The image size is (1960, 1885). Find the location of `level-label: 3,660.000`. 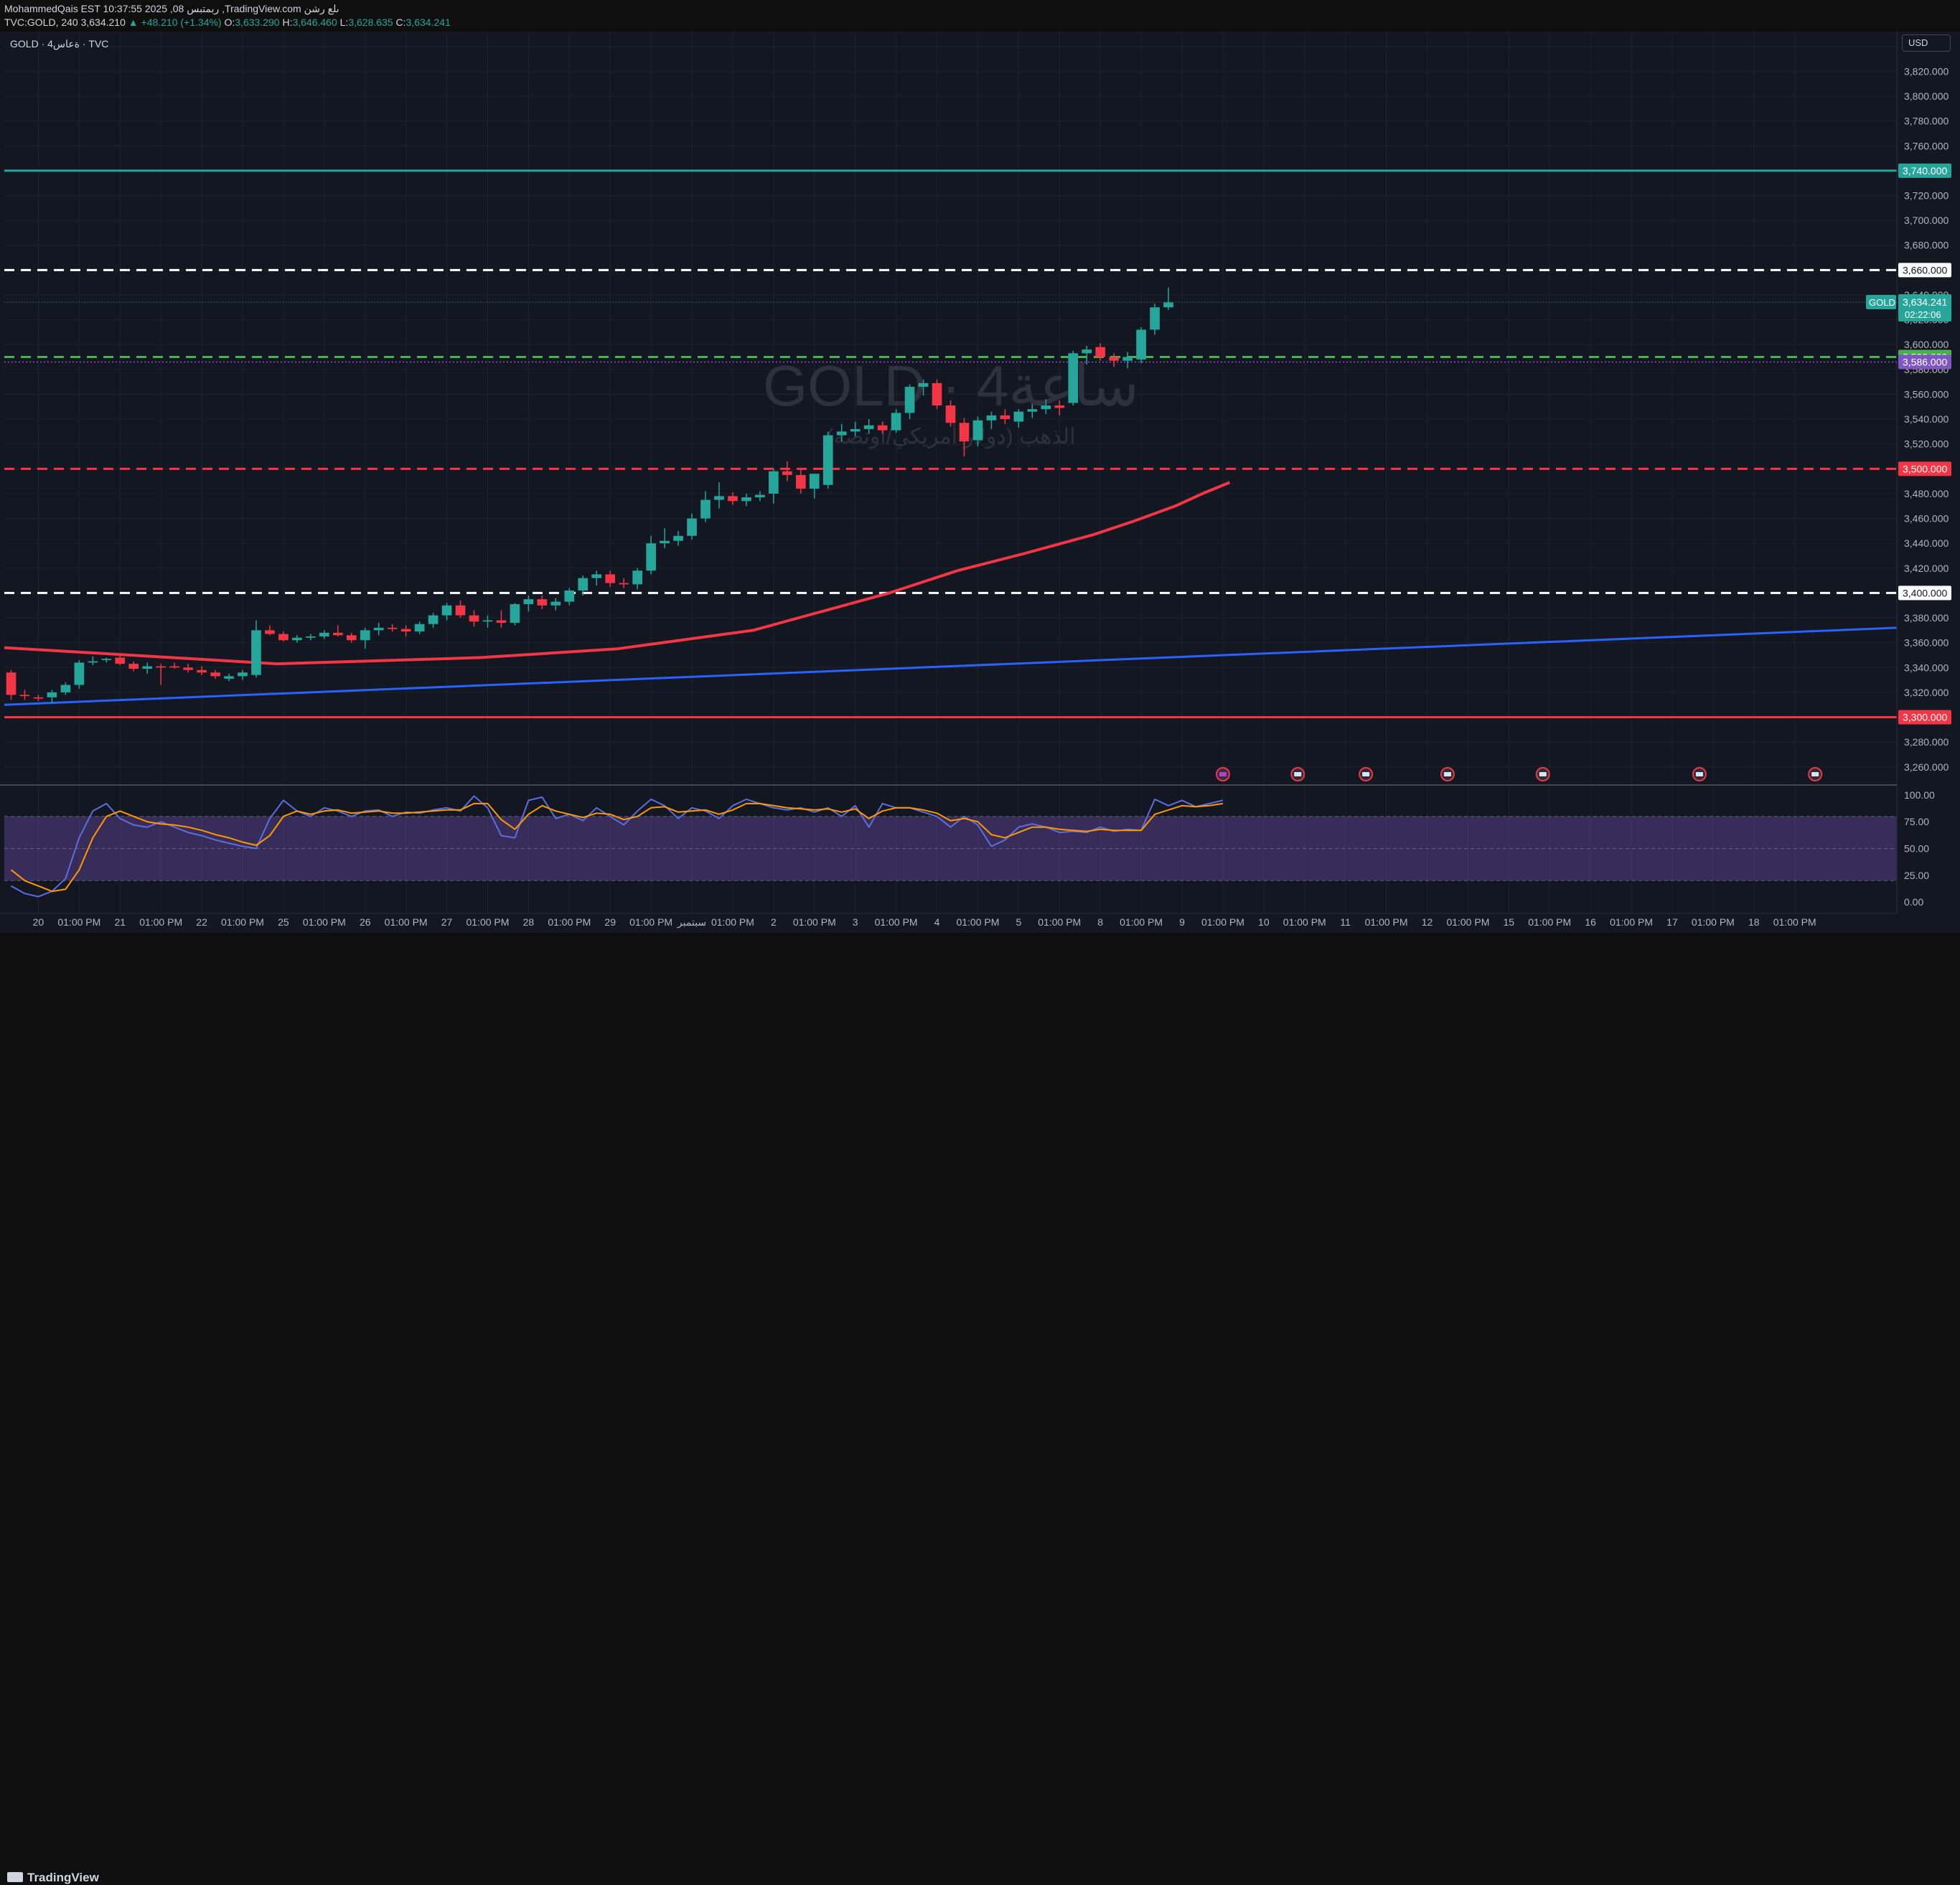

level-label: 3,660.000 is located at coordinates (1925, 270).